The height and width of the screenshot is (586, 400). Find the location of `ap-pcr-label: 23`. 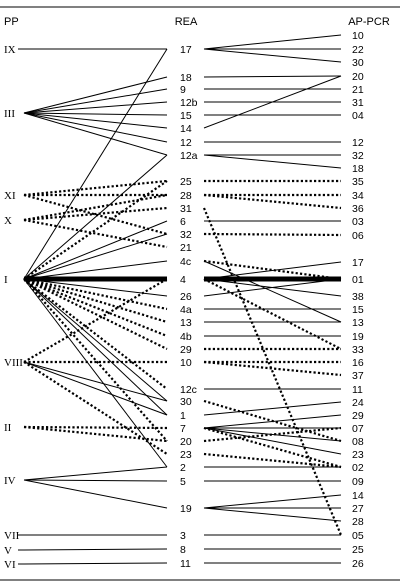

ap-pcr-label: 23 is located at coordinates (358, 455).